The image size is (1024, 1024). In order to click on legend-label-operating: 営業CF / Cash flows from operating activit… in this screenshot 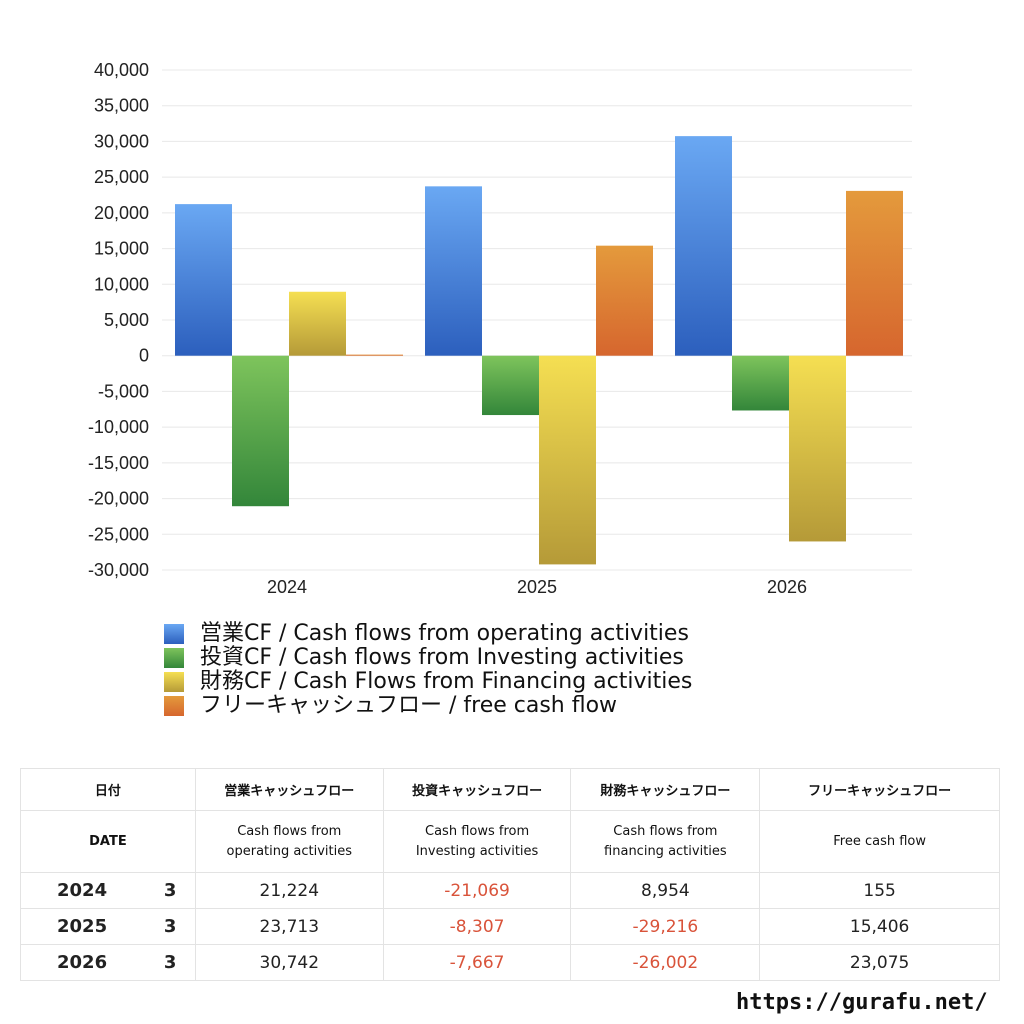, I will do `click(444, 633)`.